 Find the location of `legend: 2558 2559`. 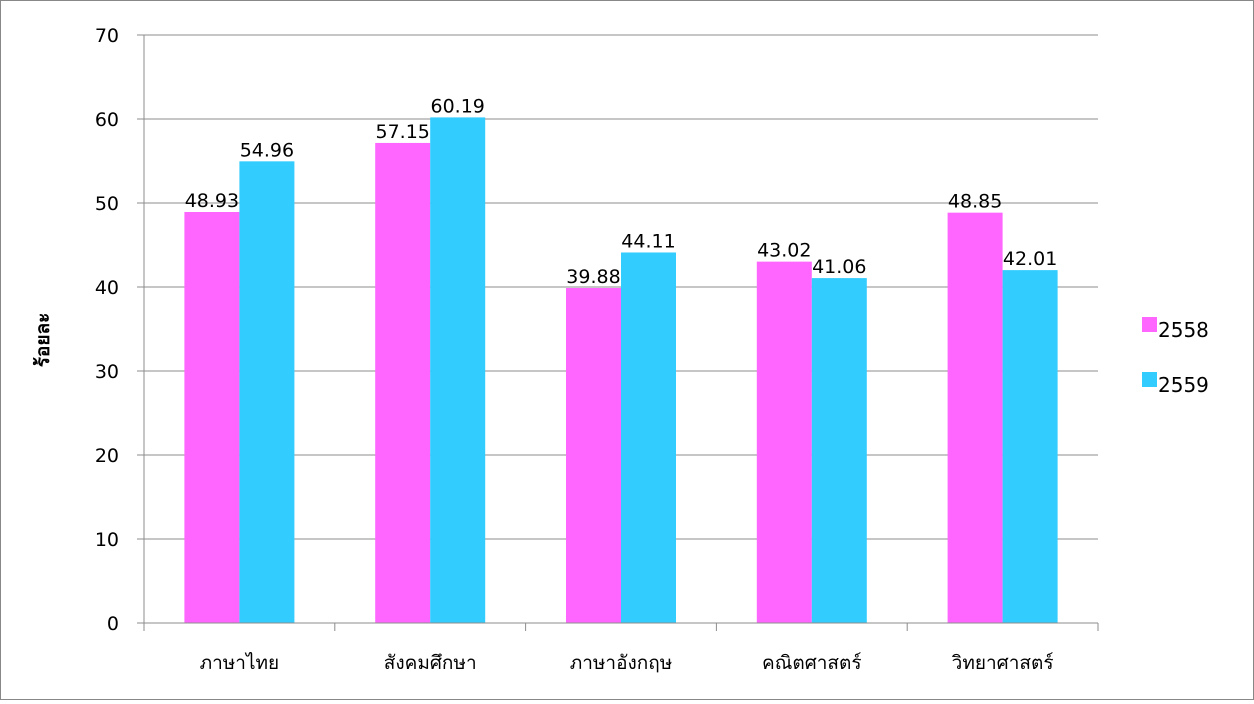

legend: 2558 2559 is located at coordinates (1175, 357).